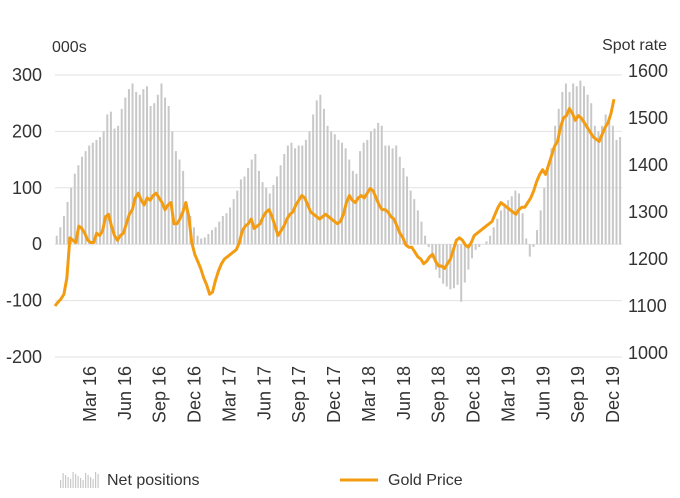 Image resolution: width=680 pixels, height=498 pixels. I want to click on x-tick-label: Jun 19, so click(543, 393).